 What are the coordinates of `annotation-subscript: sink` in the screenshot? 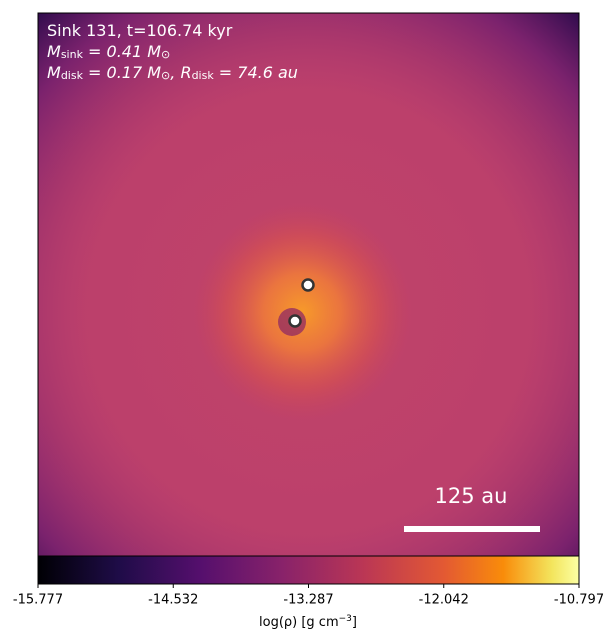 It's located at (72, 54).